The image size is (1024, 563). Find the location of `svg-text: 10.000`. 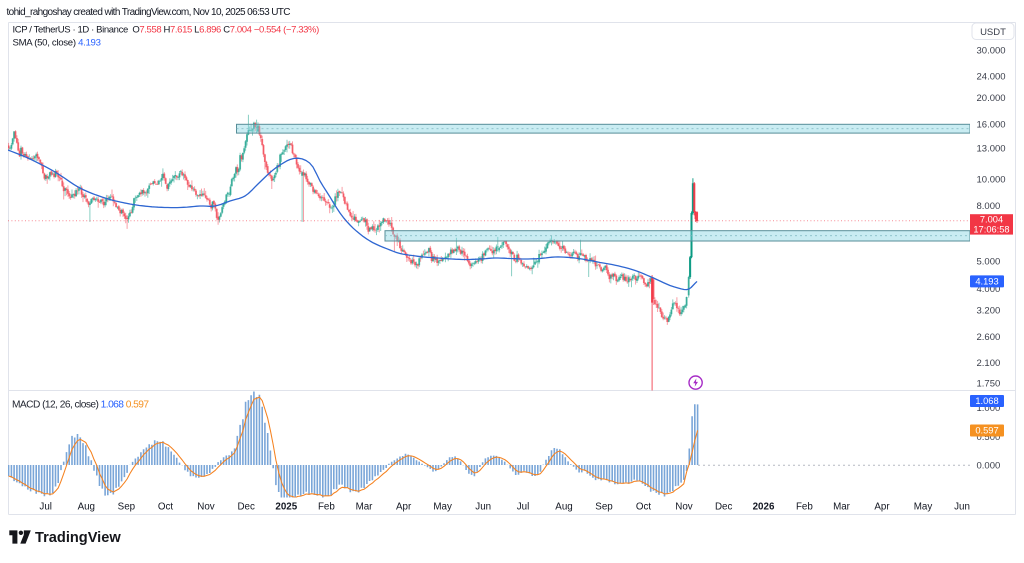

svg-text: 10.000 is located at coordinates (991, 179).